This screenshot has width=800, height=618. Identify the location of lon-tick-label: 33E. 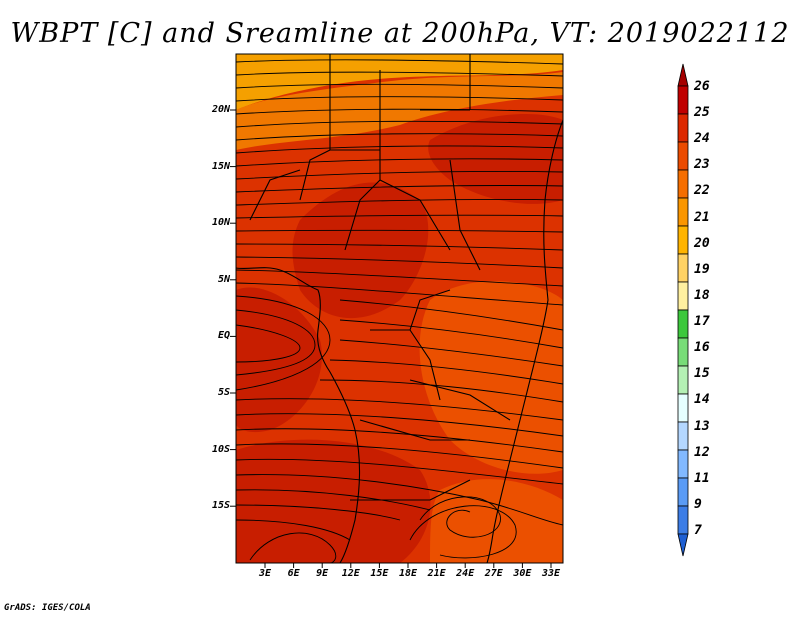
(551, 573).